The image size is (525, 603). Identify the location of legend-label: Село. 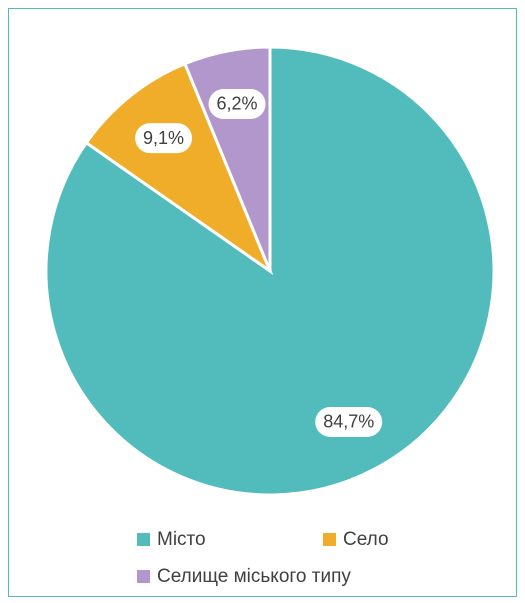
(366, 539).